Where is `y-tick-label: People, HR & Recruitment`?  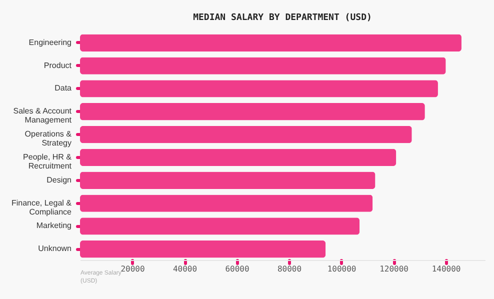 y-tick-label: People, HR & Recruitment is located at coordinates (47, 161).